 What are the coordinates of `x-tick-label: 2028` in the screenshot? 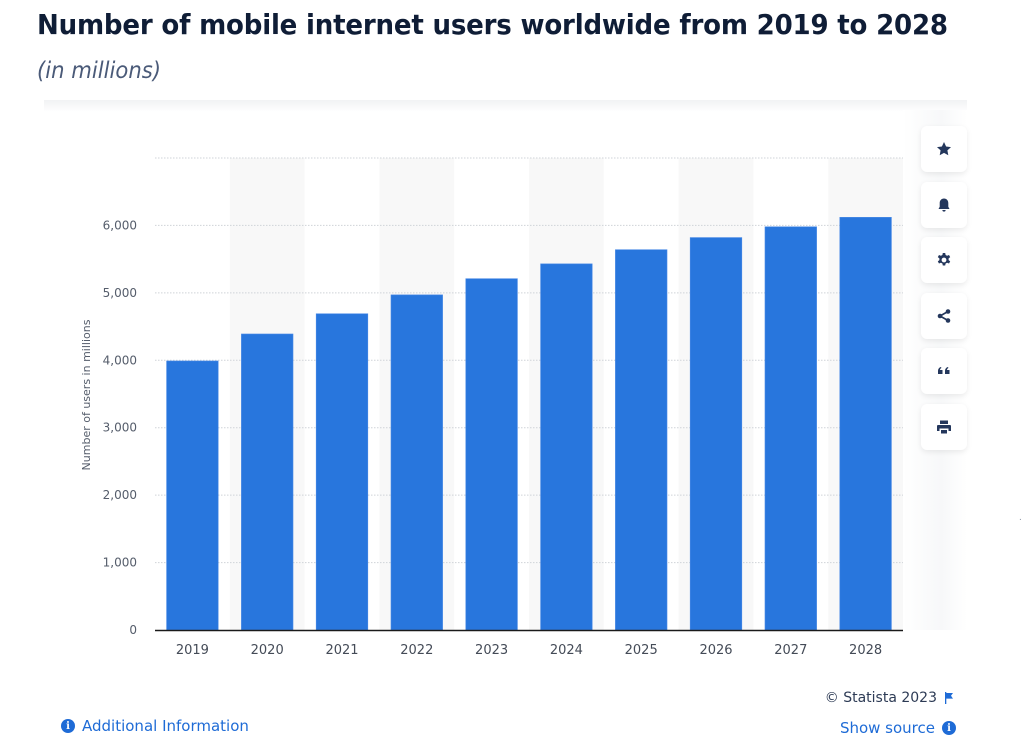 It's located at (865, 650).